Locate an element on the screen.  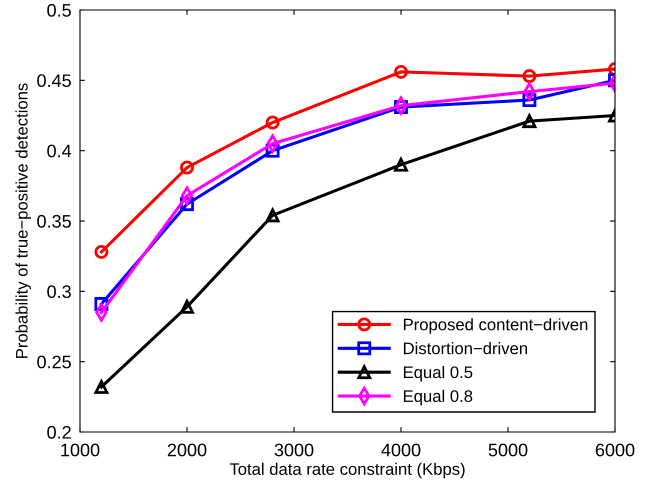
y-tick-label: 0.45 is located at coordinates (54, 81).